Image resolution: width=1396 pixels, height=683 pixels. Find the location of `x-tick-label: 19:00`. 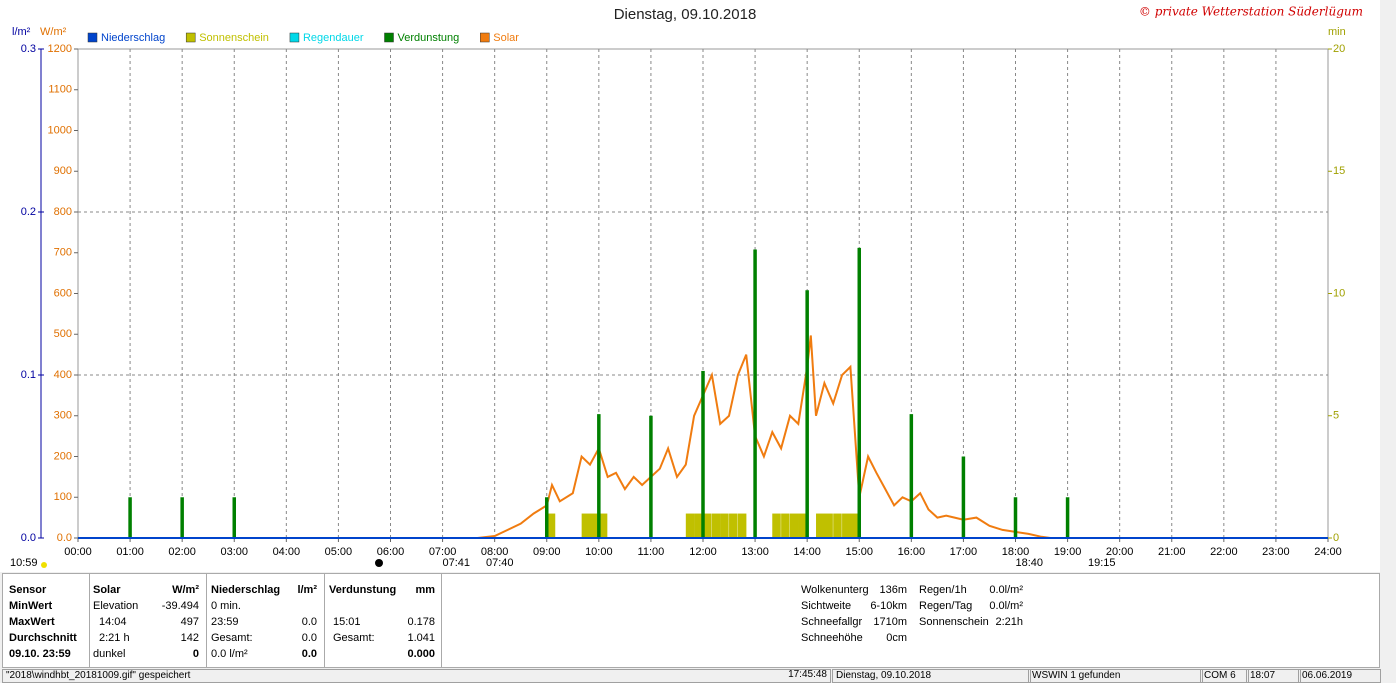

x-tick-label: 19:00 is located at coordinates (1068, 552).